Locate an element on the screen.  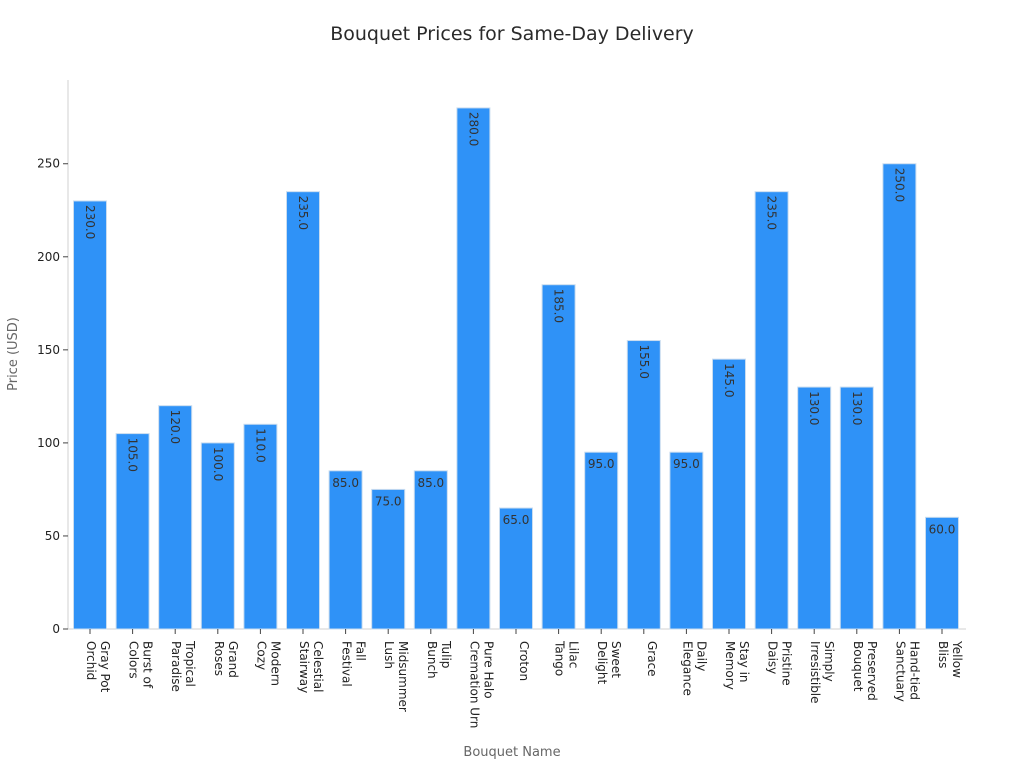
bar-value-label: 120.0 is located at coordinates (175, 427).